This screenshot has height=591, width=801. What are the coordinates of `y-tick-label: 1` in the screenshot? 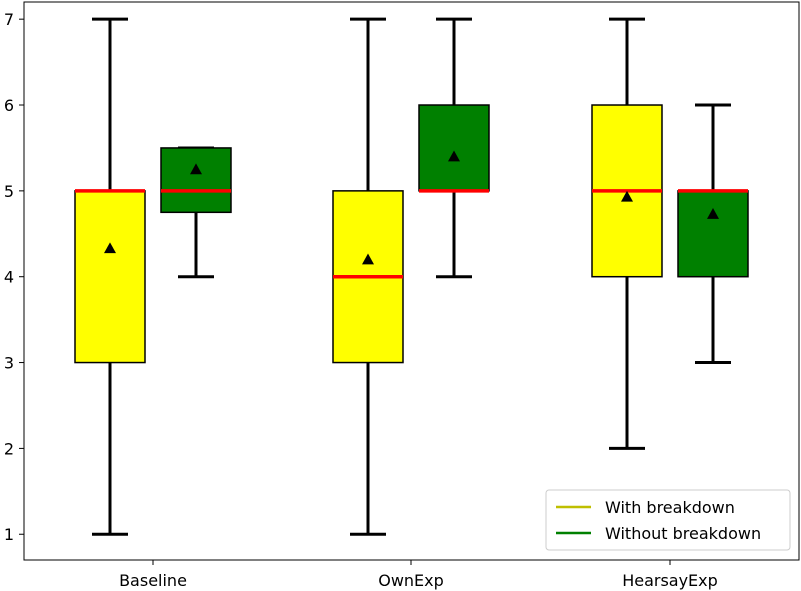 It's located at (9, 534).